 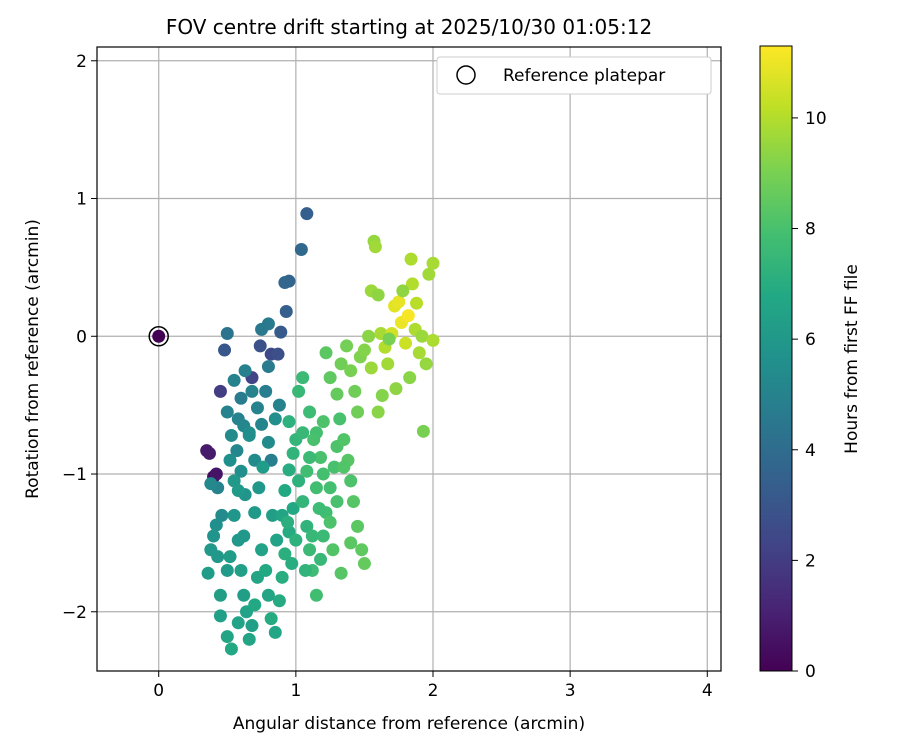 I want to click on reference-point, so click(x=159, y=336).